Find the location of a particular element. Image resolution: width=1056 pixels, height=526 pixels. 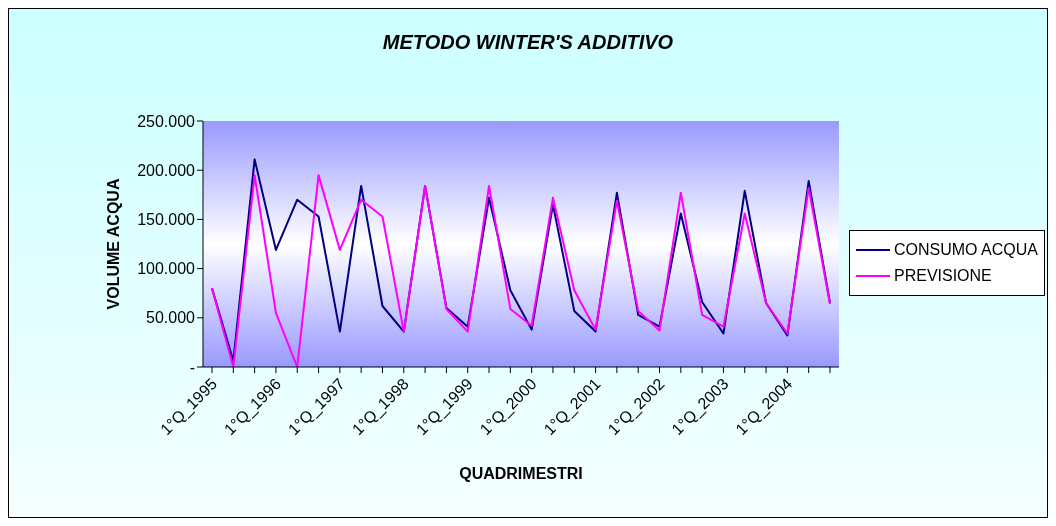

x-axis-title: QUADRIMESTRI is located at coordinates (521, 473).